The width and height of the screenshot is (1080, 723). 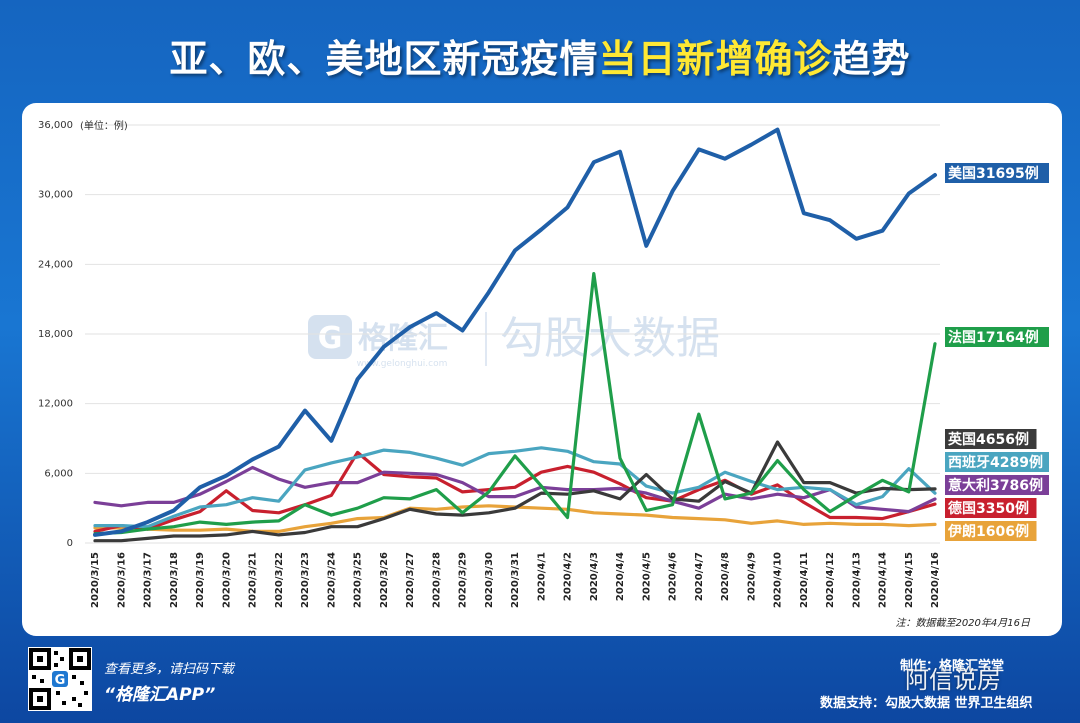 I want to click on y-tick-label: 36,000, so click(x=55, y=125).